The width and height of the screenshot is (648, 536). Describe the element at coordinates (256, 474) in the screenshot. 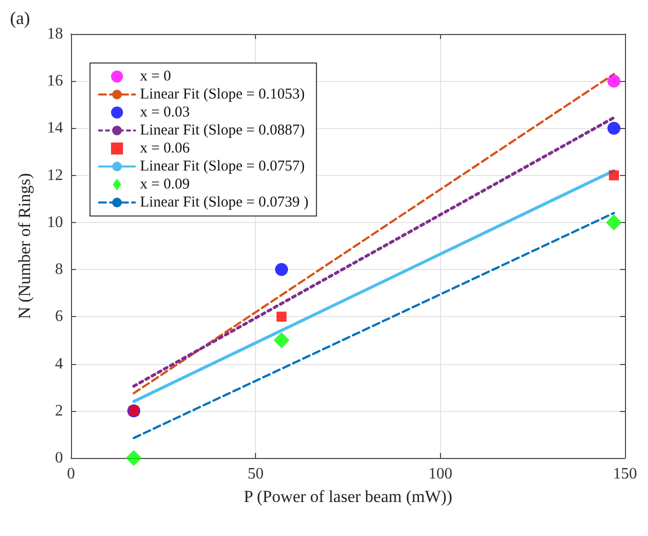

I see `x-tick-label: 50` at that location.